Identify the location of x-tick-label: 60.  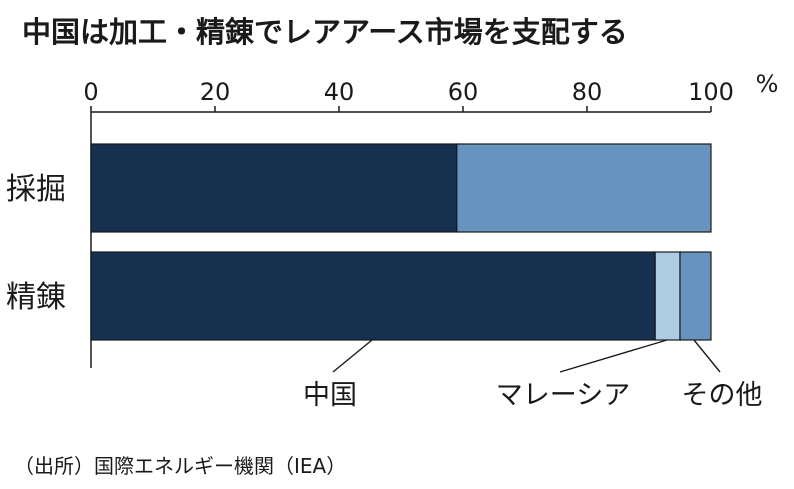
(463, 92).